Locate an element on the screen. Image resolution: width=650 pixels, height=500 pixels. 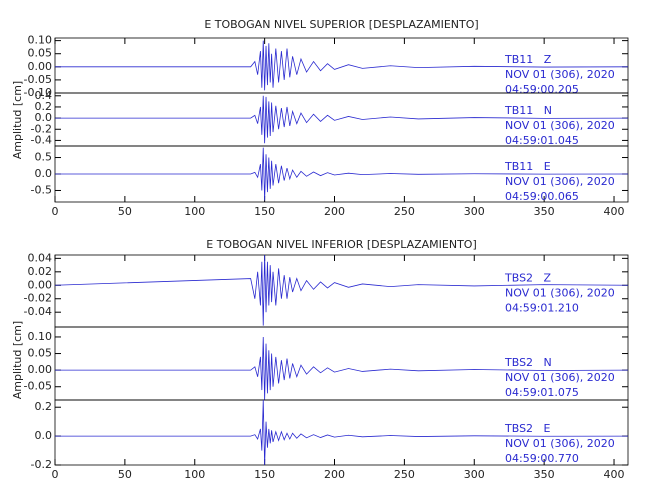
time-label: 04:59:01.075 is located at coordinates (542, 392).